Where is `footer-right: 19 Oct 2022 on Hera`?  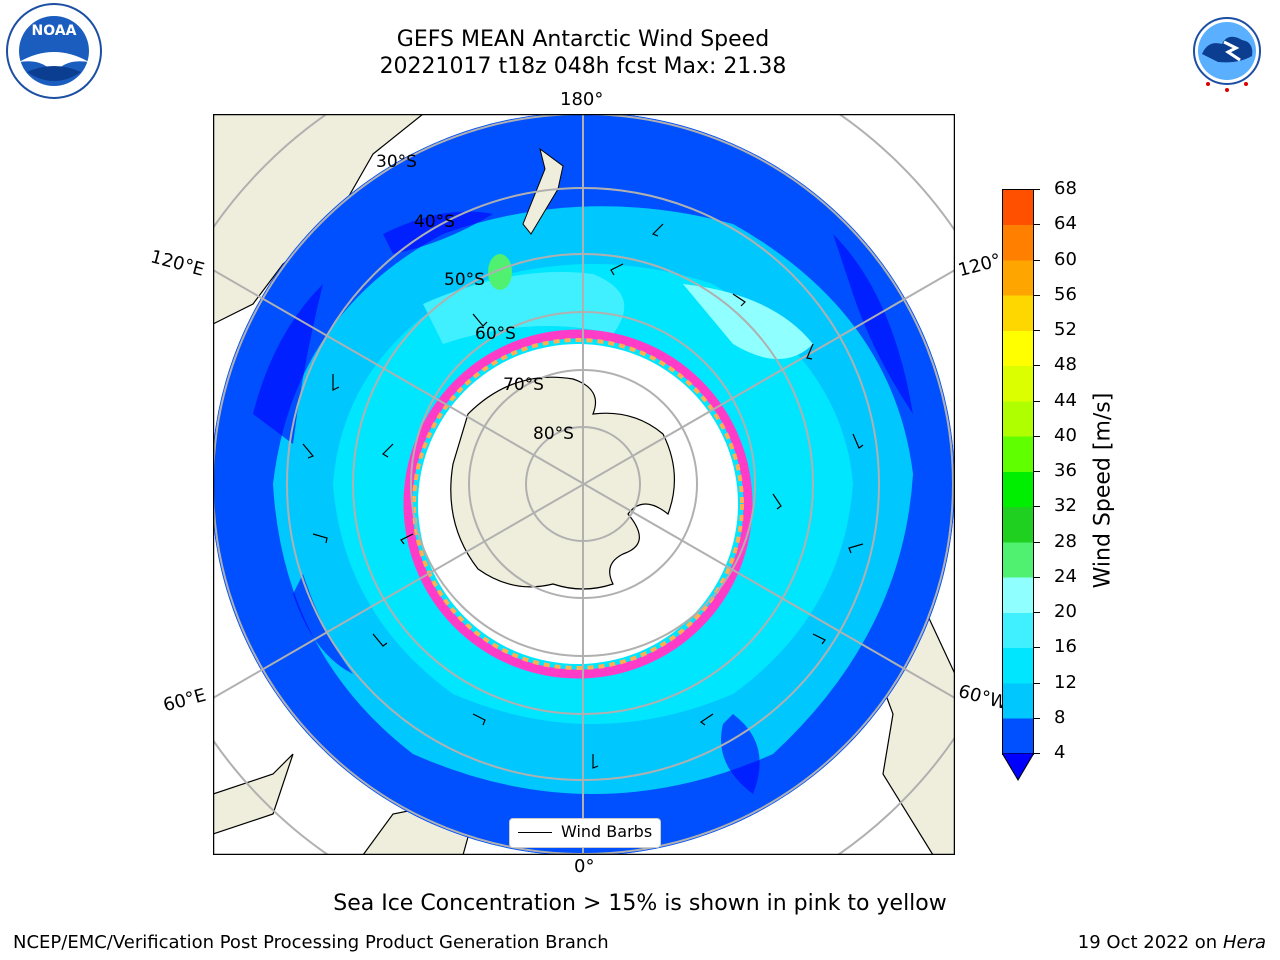 footer-right: 19 Oct 2022 on Hera is located at coordinates (1172, 942).